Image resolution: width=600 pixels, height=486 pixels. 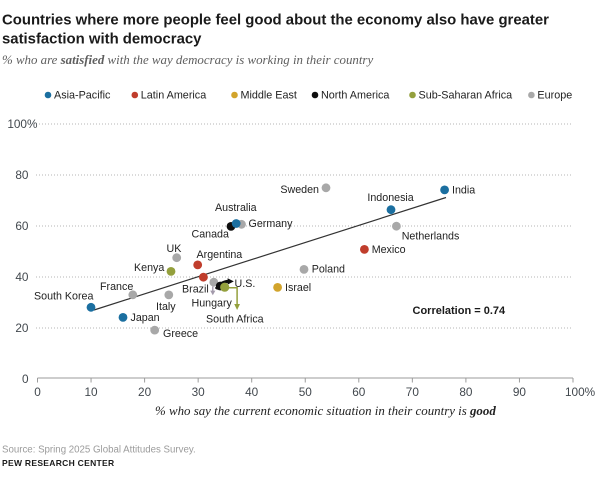 What do you see at coordinates (102, 40) in the screenshot?
I see `svg-text: satisfaction with democracy` at bounding box center [102, 40].